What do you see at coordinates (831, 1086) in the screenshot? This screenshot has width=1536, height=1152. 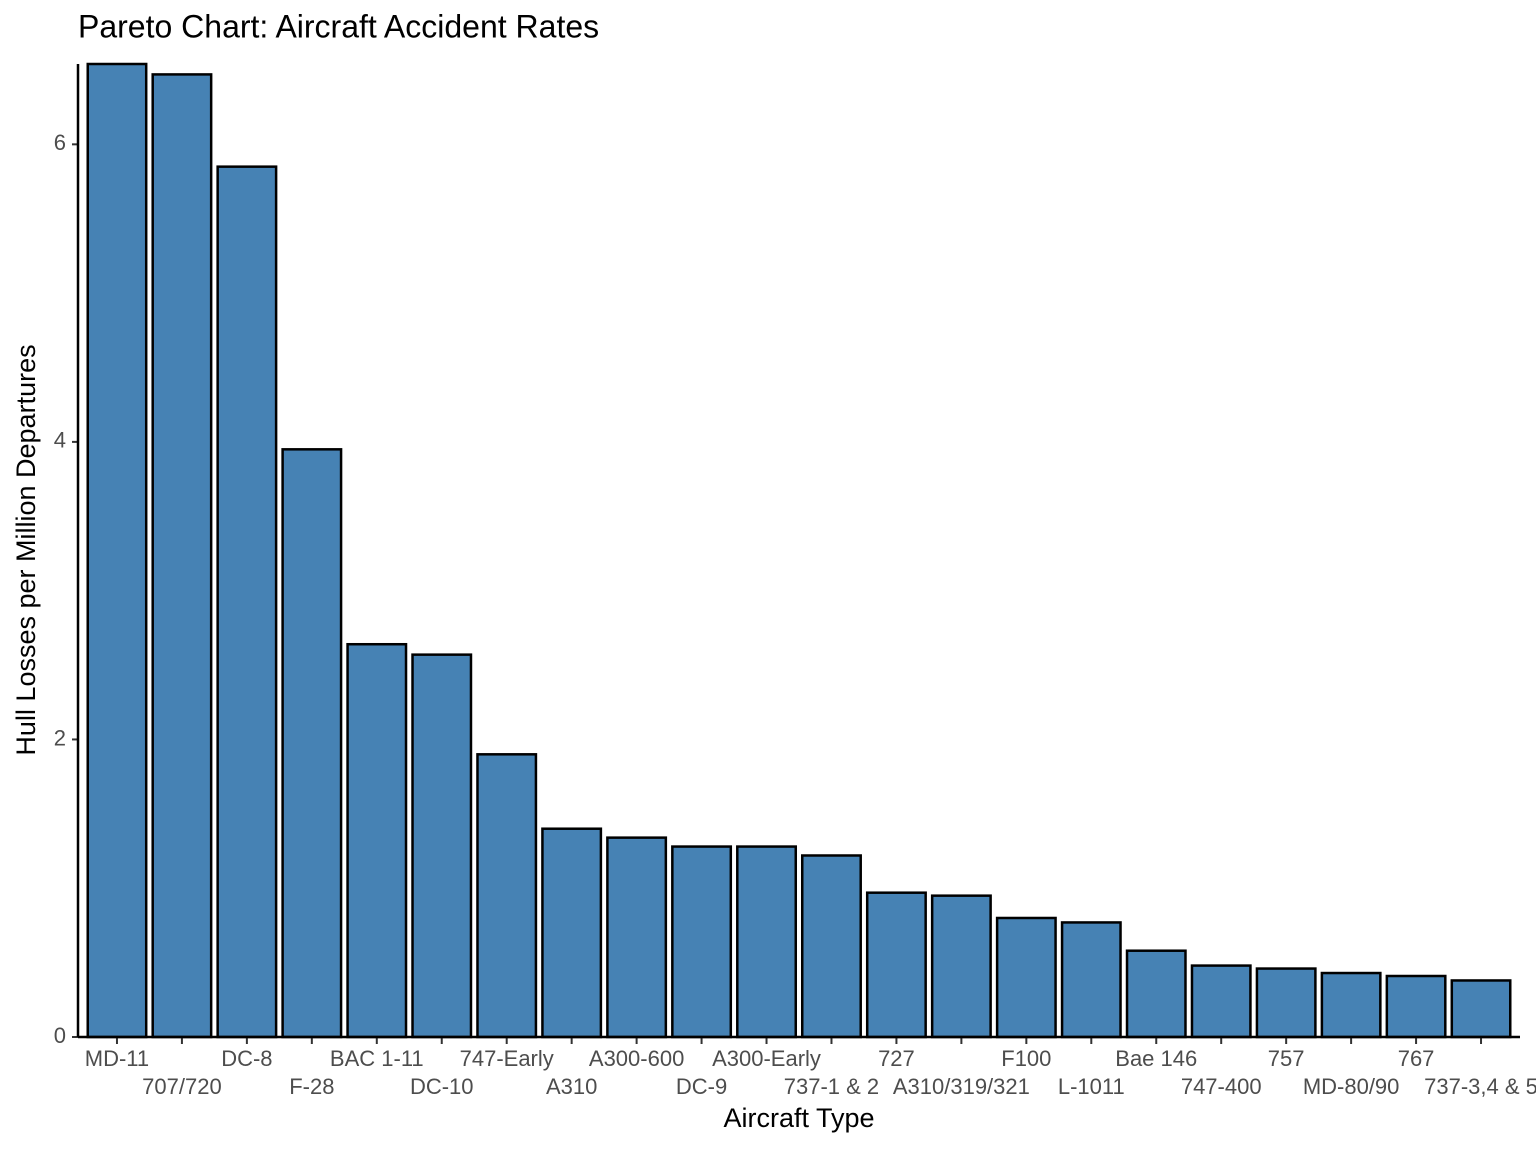 I see `x-tick-label: 737-1 & 2` at bounding box center [831, 1086].